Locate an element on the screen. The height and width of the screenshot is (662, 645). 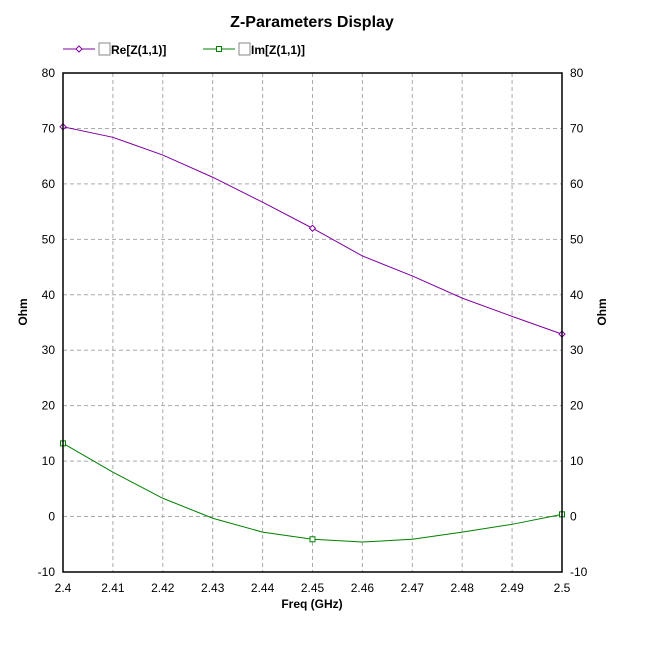
y-tick-label-left: 20 is located at coordinates (49, 406).